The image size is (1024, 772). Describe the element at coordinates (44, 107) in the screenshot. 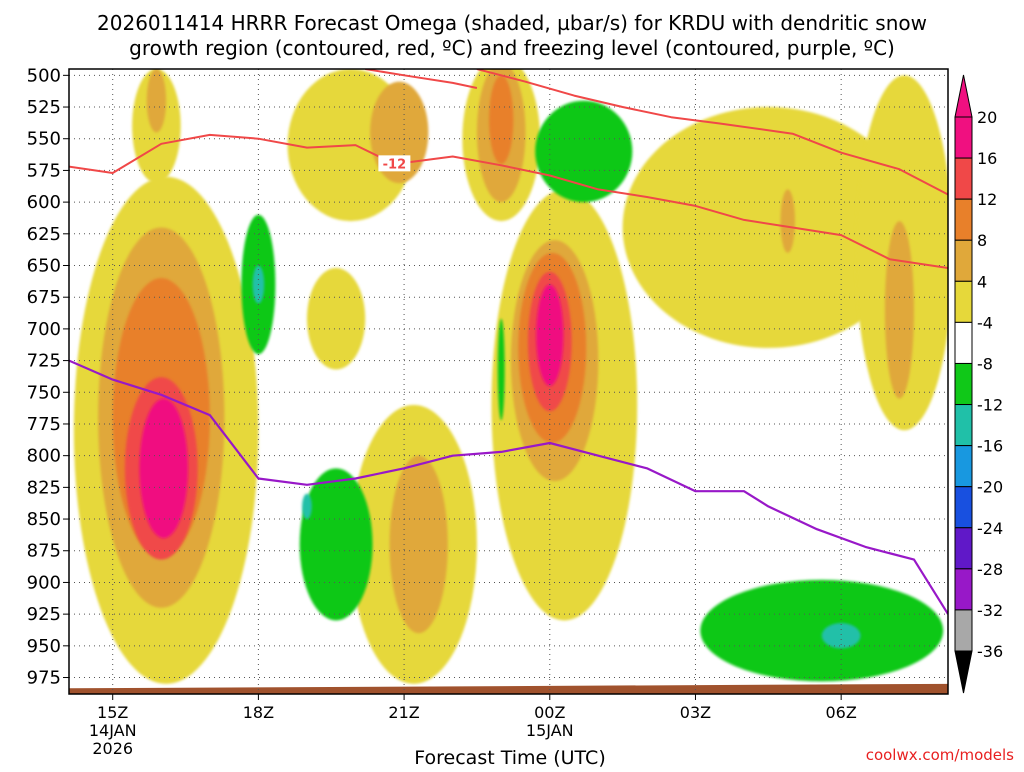

I see `y-tick-label: 525` at that location.